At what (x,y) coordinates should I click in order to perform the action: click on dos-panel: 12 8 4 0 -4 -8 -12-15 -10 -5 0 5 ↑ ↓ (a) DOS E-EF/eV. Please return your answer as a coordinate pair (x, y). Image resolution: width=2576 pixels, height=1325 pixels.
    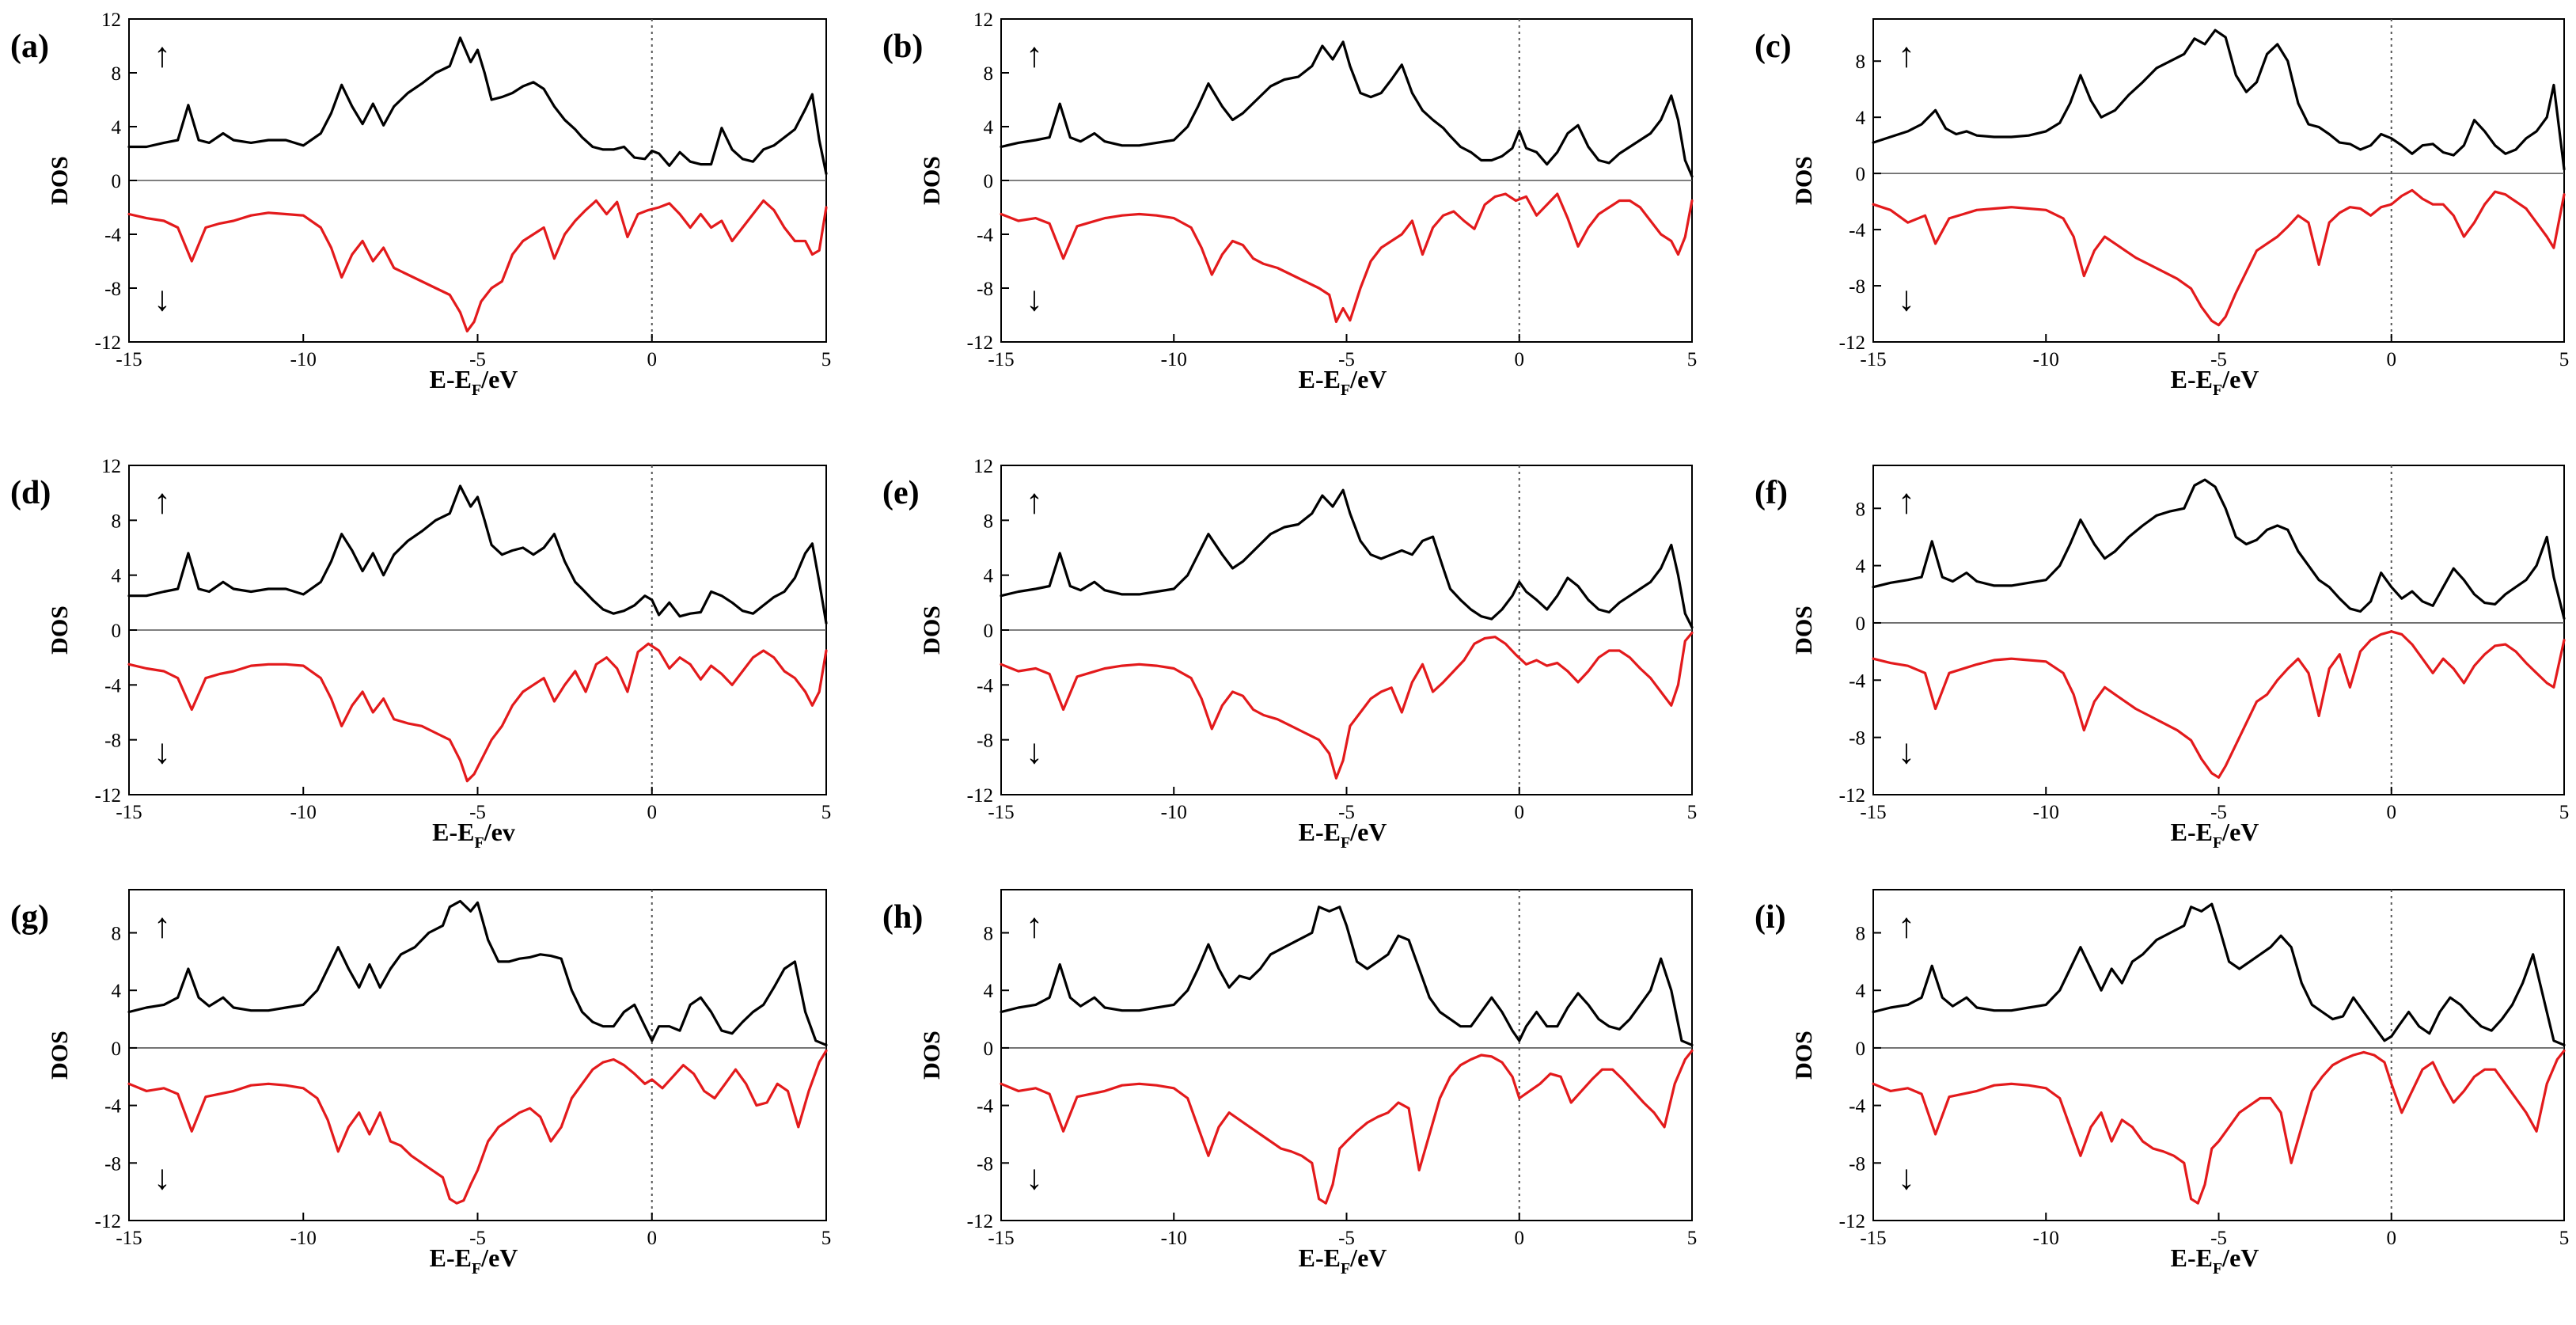
    Looking at the image, I should click on (420, 204).